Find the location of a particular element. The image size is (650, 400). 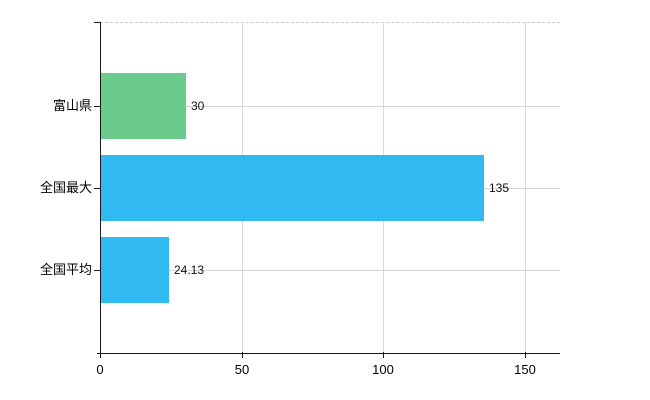

x-axis-line is located at coordinates (328, 353).